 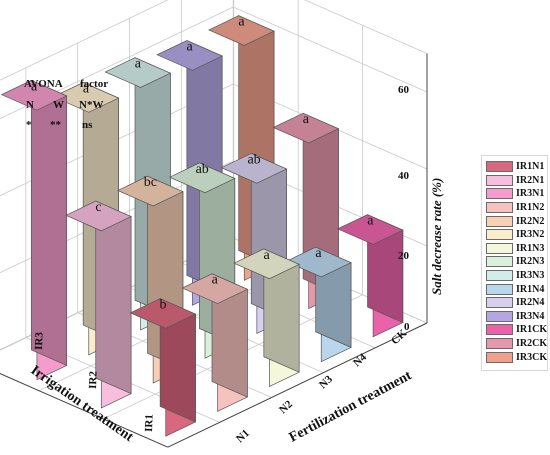 I want to click on z-tick-label: 20, so click(x=404, y=256).